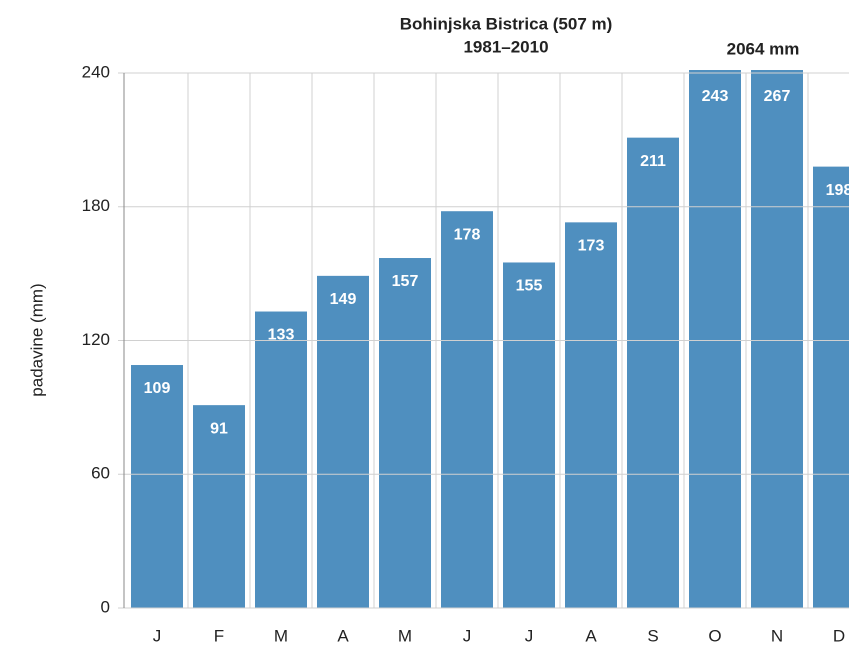 This screenshot has height=645, width=849. I want to click on value-label: 178, so click(467, 234).